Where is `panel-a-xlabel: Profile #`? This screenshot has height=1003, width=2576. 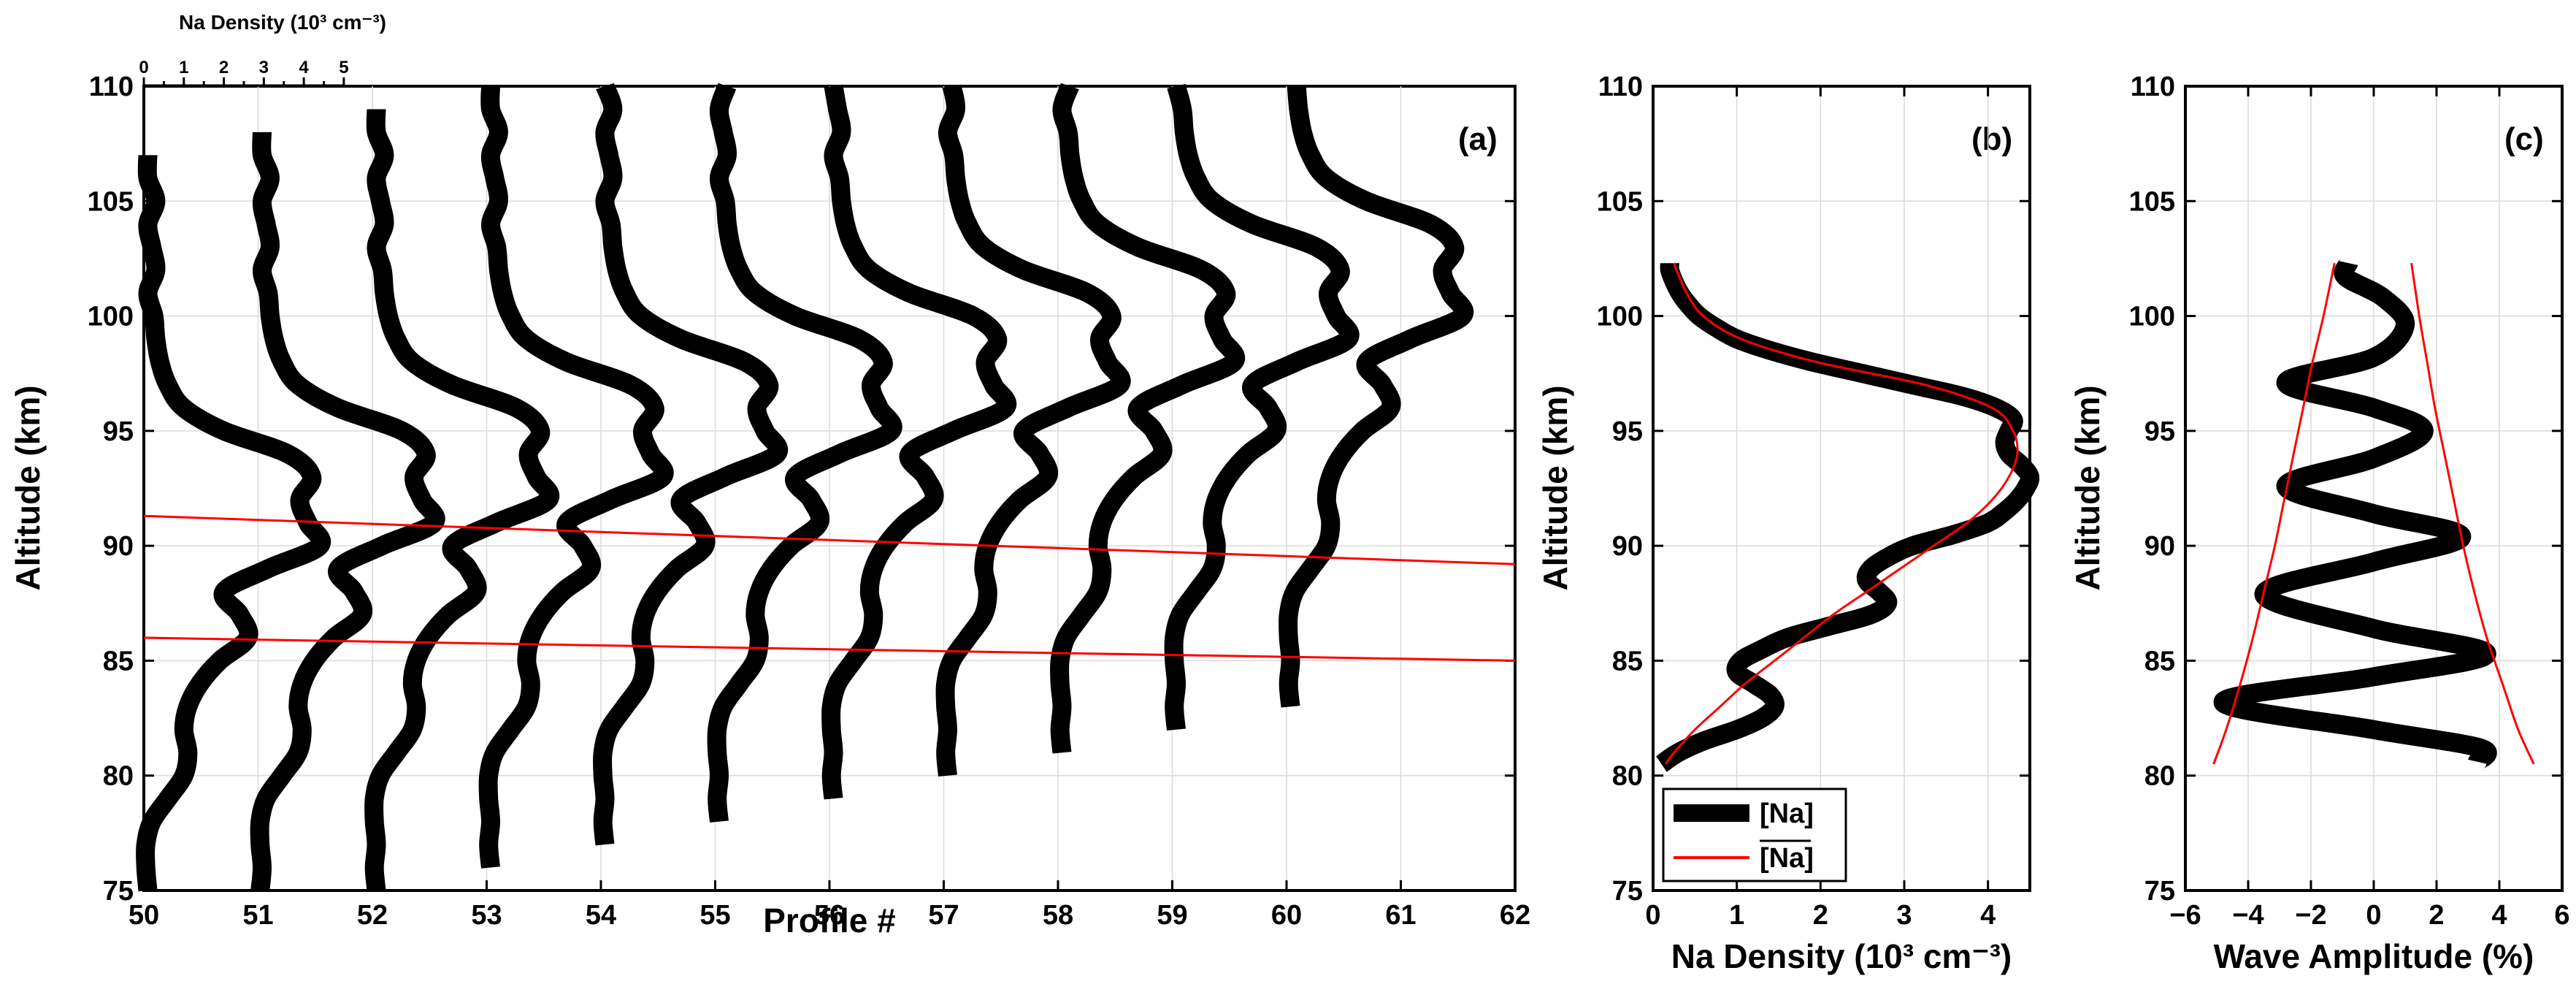
panel-a-xlabel: Profile # is located at coordinates (829, 920).